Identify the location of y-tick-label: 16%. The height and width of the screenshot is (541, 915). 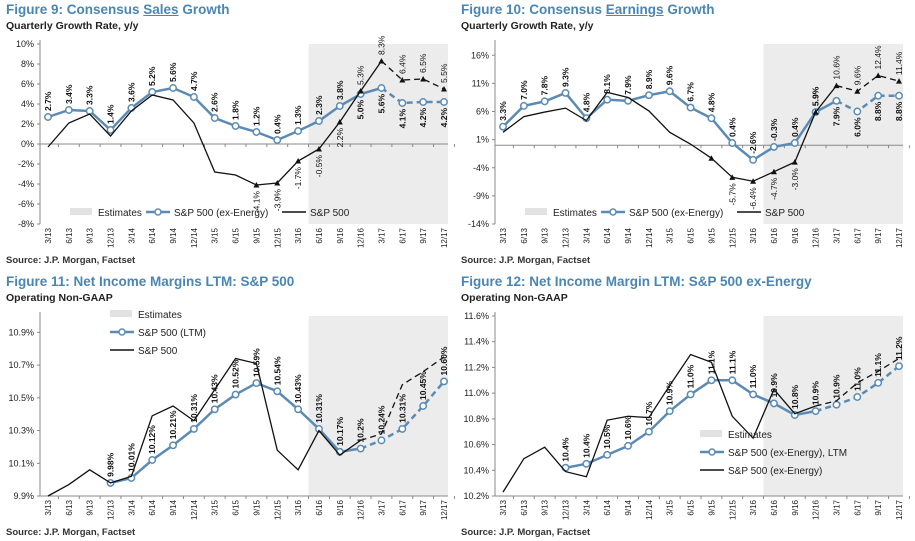
(480, 55).